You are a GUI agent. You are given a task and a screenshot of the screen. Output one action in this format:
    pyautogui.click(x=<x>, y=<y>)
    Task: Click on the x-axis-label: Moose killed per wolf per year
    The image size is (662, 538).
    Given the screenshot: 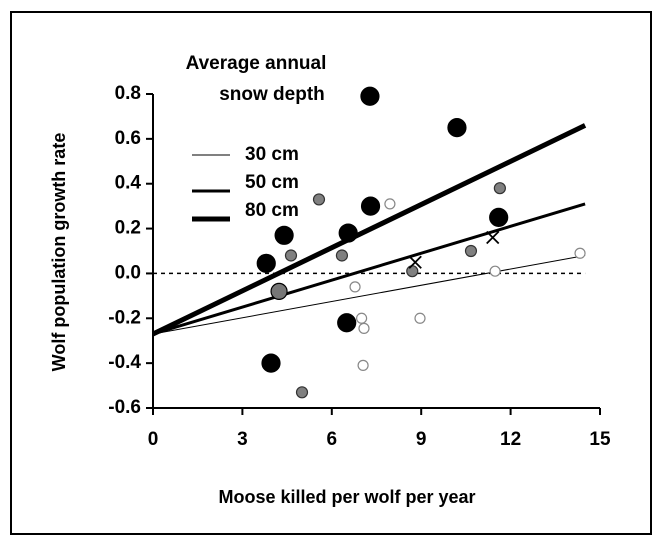 What is the action you would take?
    pyautogui.click(x=346, y=497)
    